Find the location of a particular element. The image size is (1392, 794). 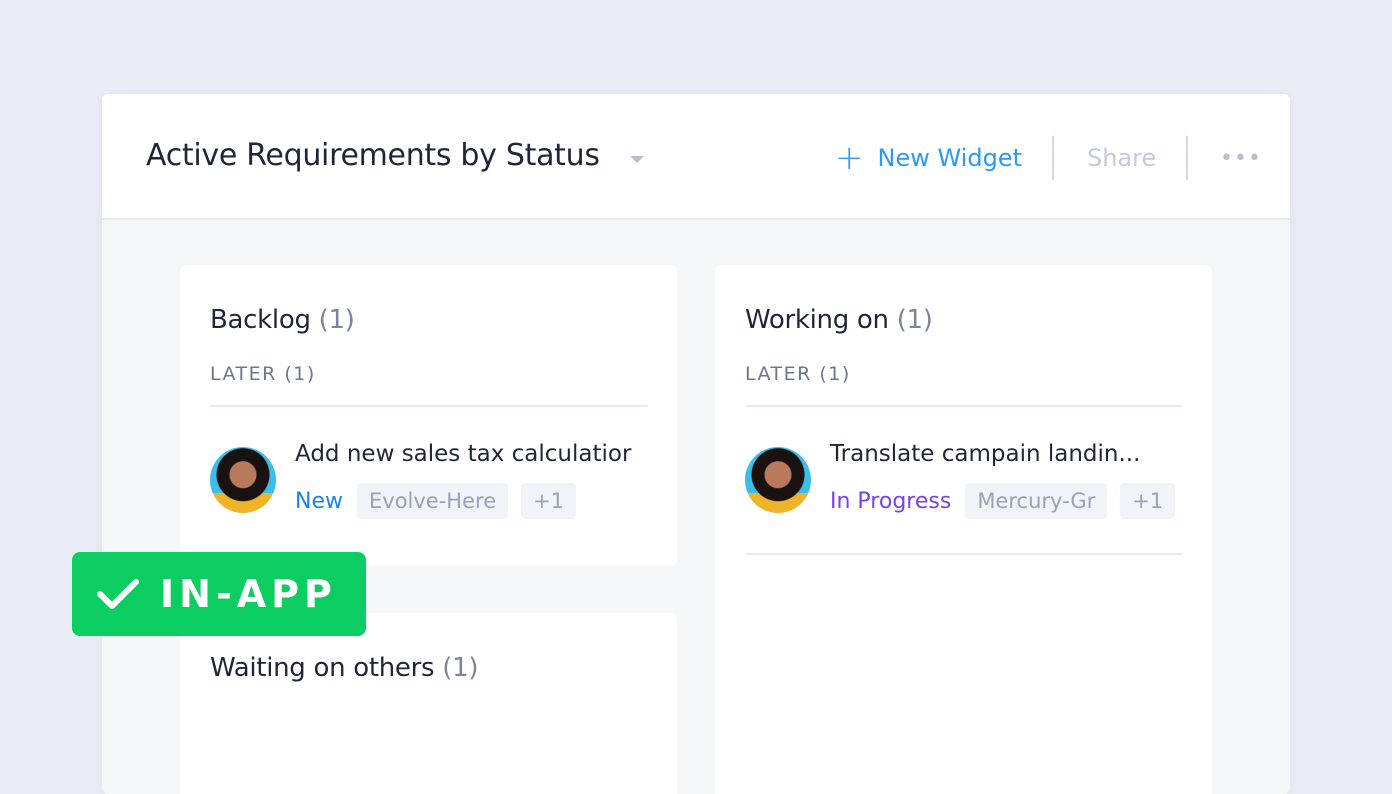

item-title: Add new sales tax calculatior is located at coordinates (463, 454).